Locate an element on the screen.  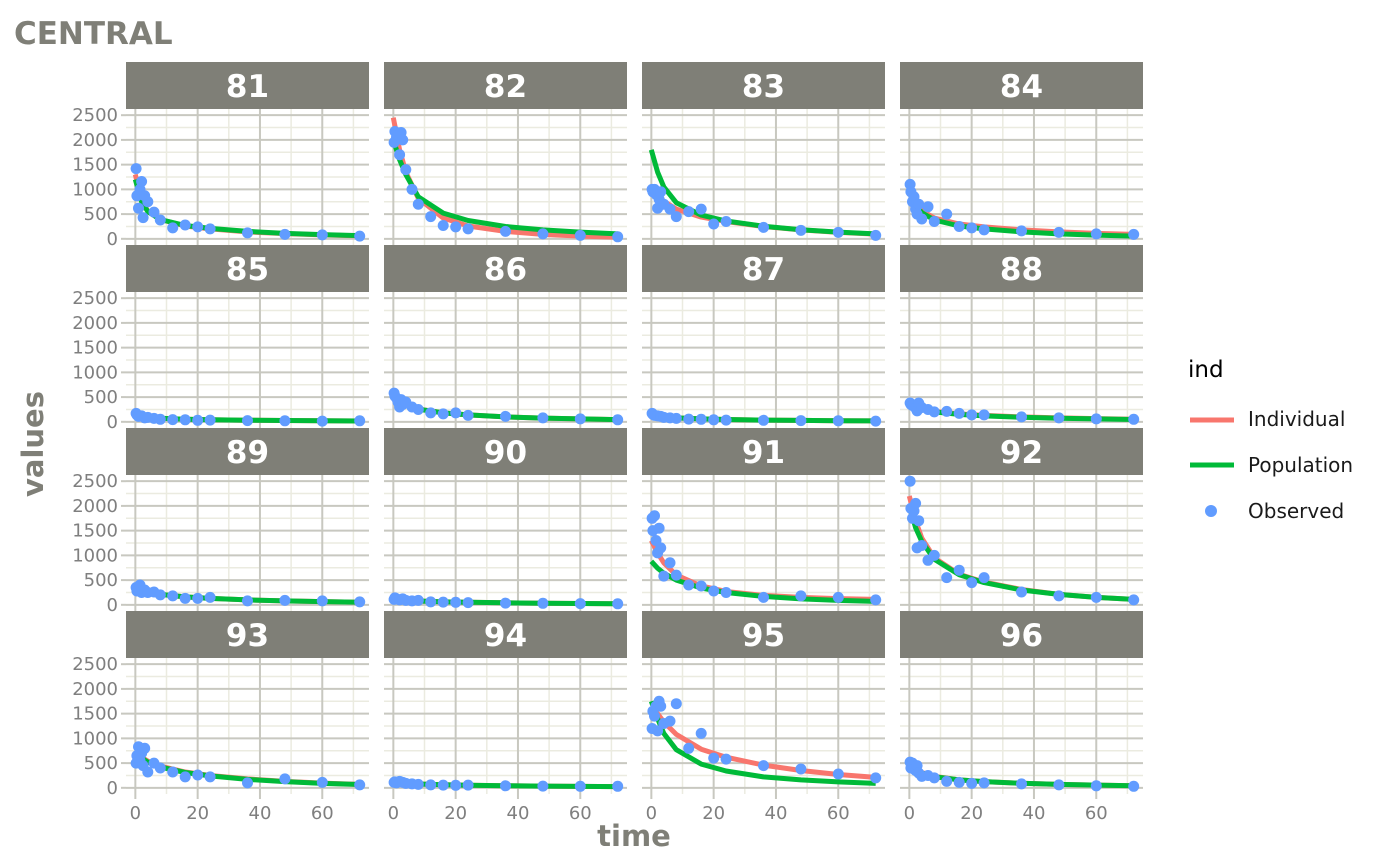
legend-title: ind is located at coordinates (1206, 370).